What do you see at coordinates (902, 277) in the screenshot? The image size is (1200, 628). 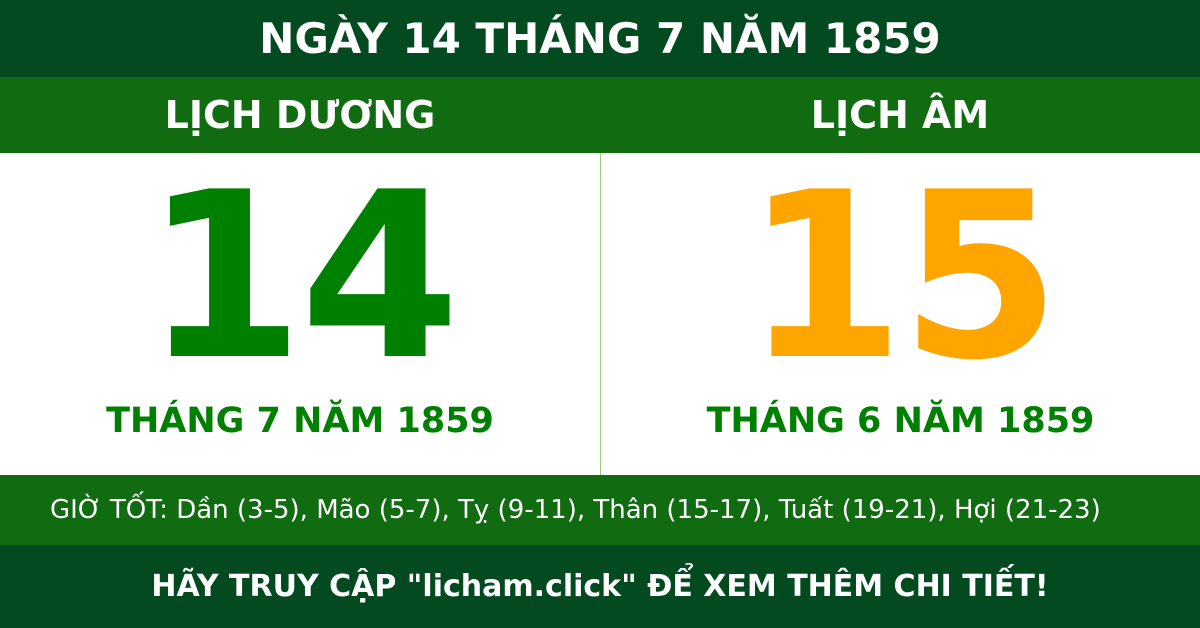 I see `lunar-day: 15` at bounding box center [902, 277].